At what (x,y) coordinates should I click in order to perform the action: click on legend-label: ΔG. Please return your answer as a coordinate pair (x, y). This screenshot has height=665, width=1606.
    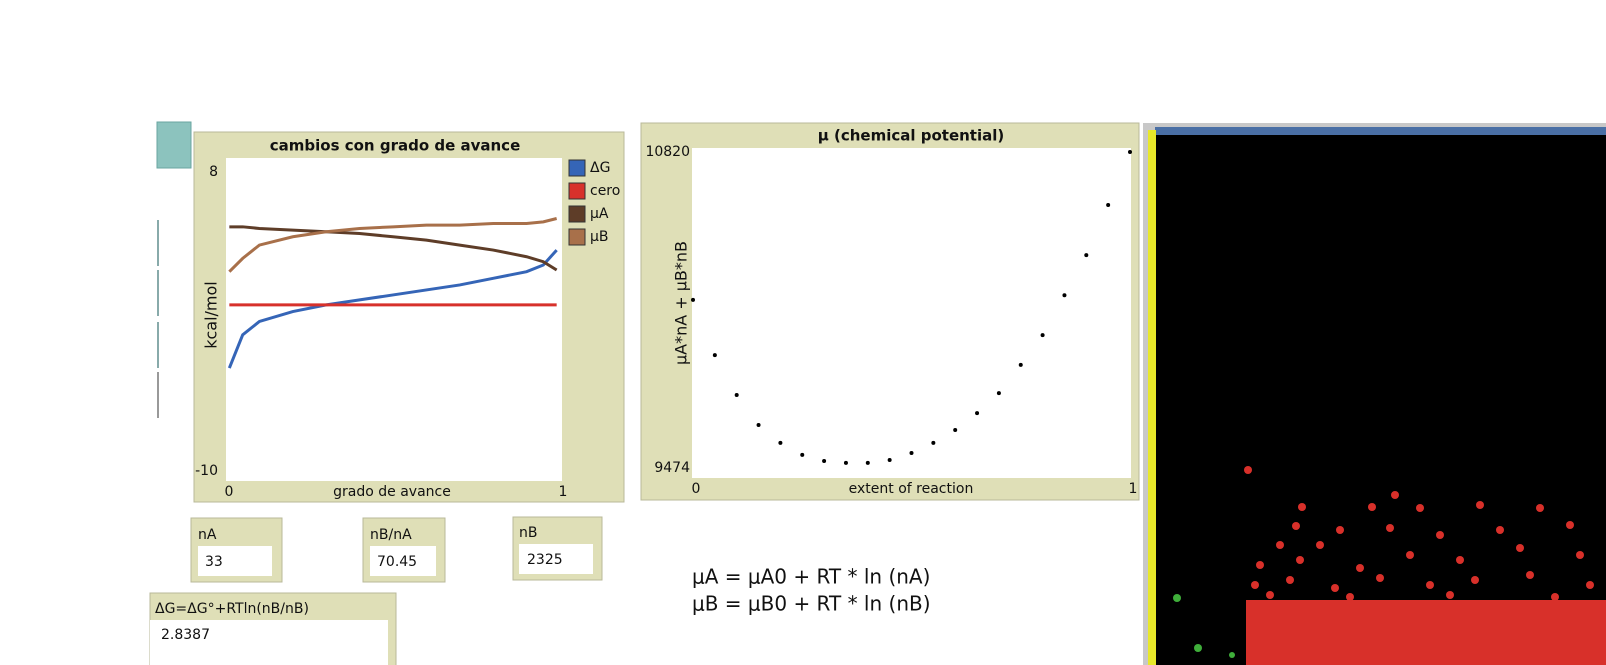
    Looking at the image, I should click on (600, 168).